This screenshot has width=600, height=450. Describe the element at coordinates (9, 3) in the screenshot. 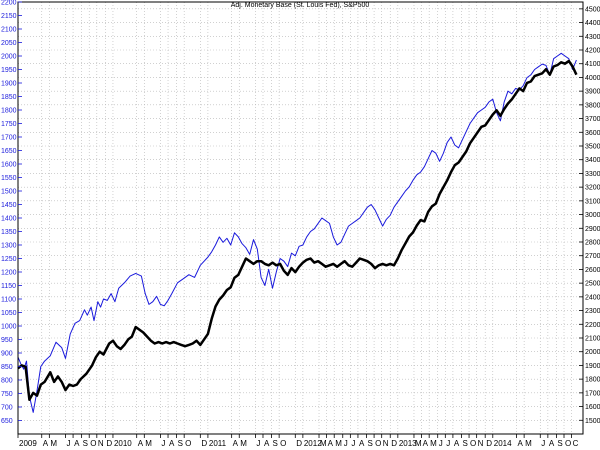

I see `left-tick-label: 2200` at that location.